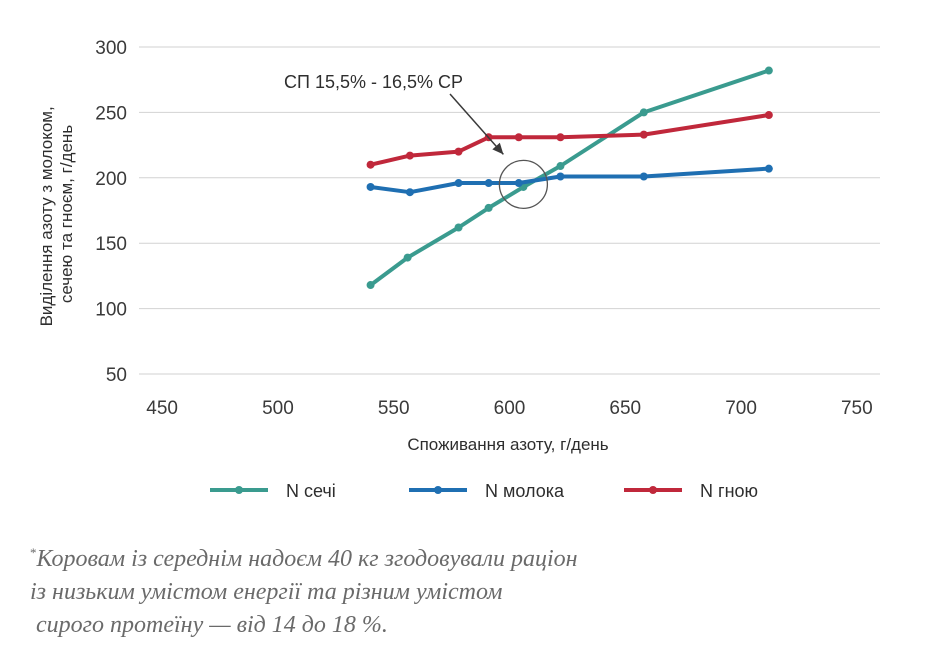 The width and height of the screenshot is (938, 655). Describe the element at coordinates (476, 124) in the screenshot. I see `annotation-arrow` at that location.